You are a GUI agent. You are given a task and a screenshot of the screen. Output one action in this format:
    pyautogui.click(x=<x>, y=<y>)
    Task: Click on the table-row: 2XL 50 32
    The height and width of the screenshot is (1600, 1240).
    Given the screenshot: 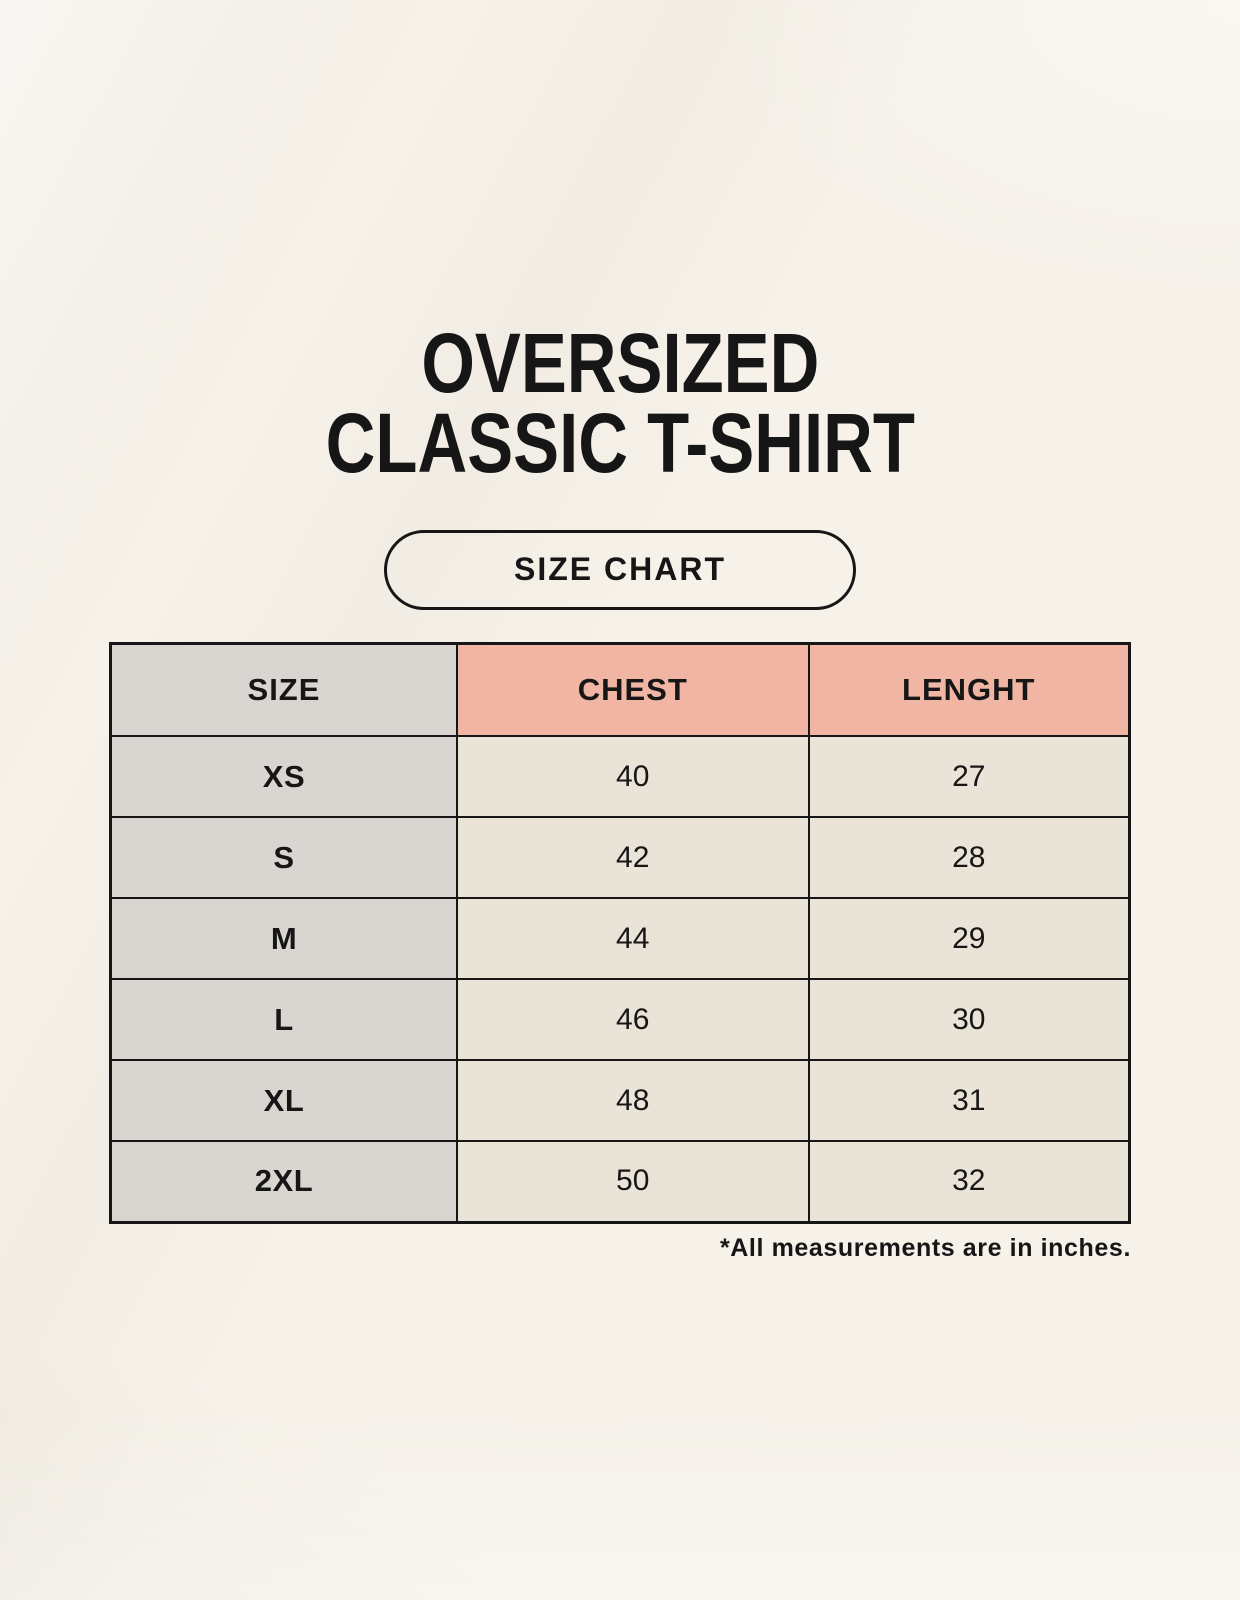 What is the action you would take?
    pyautogui.click(x=620, y=1182)
    